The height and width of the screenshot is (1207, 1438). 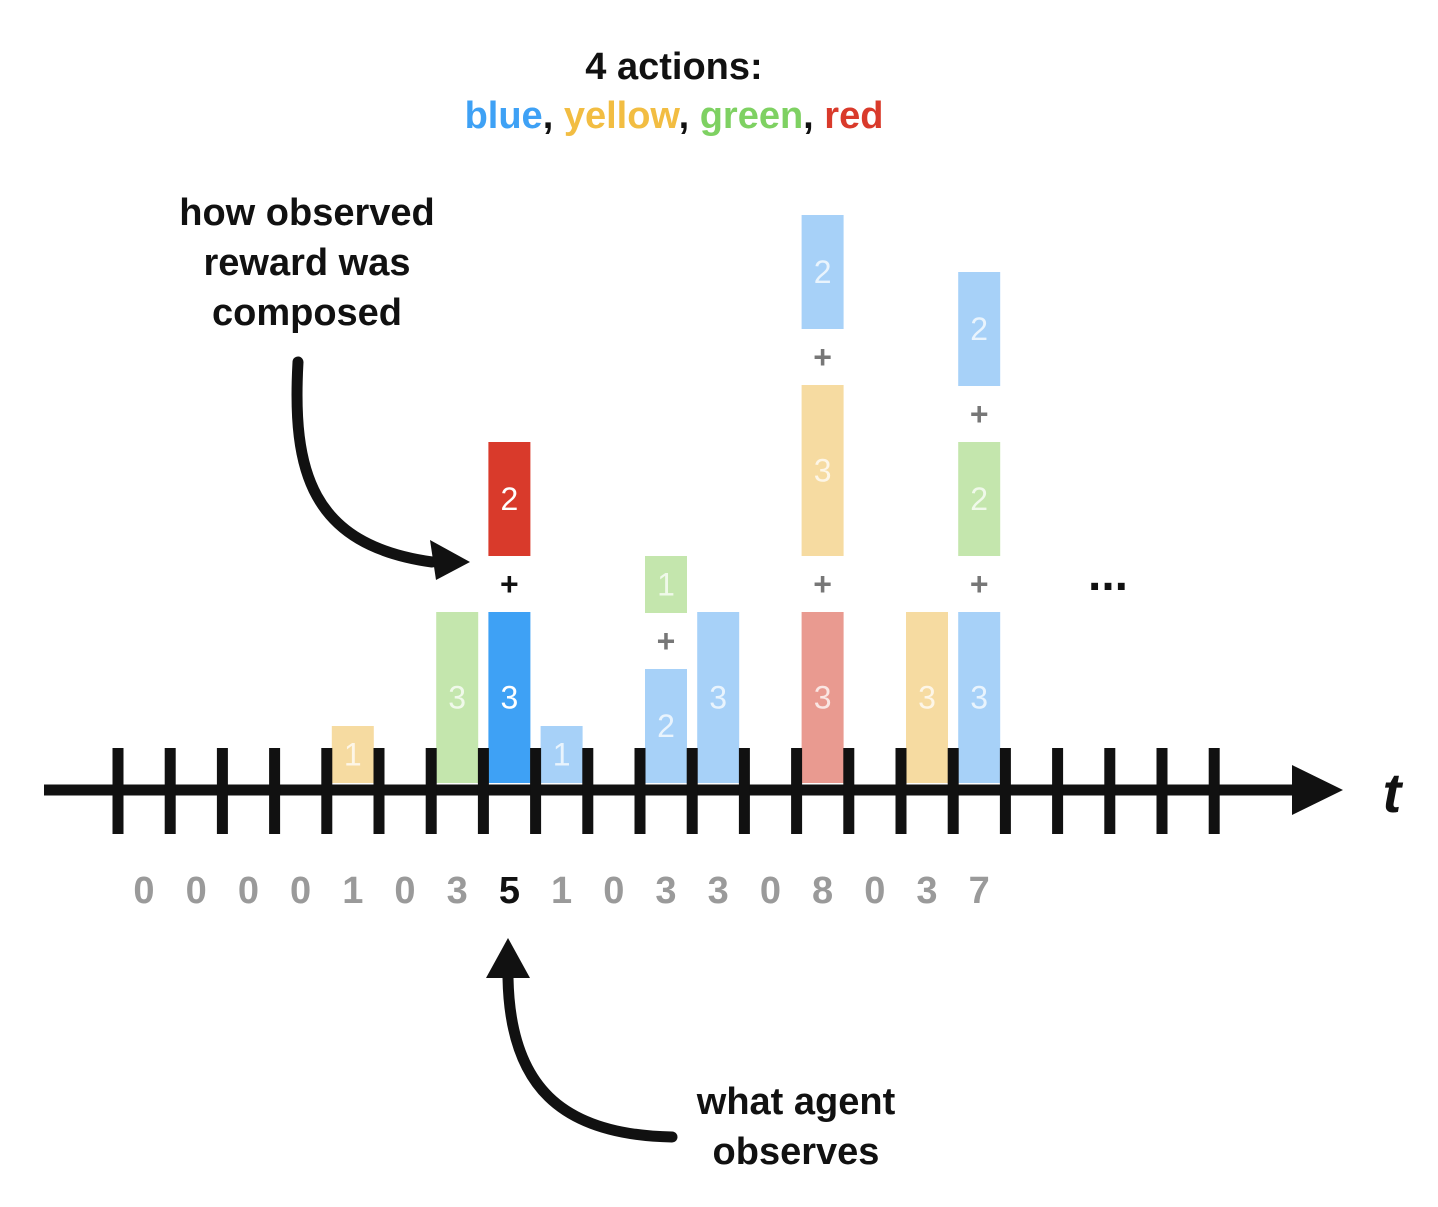 I want to click on observed-reward-value: 5, so click(x=509, y=891).